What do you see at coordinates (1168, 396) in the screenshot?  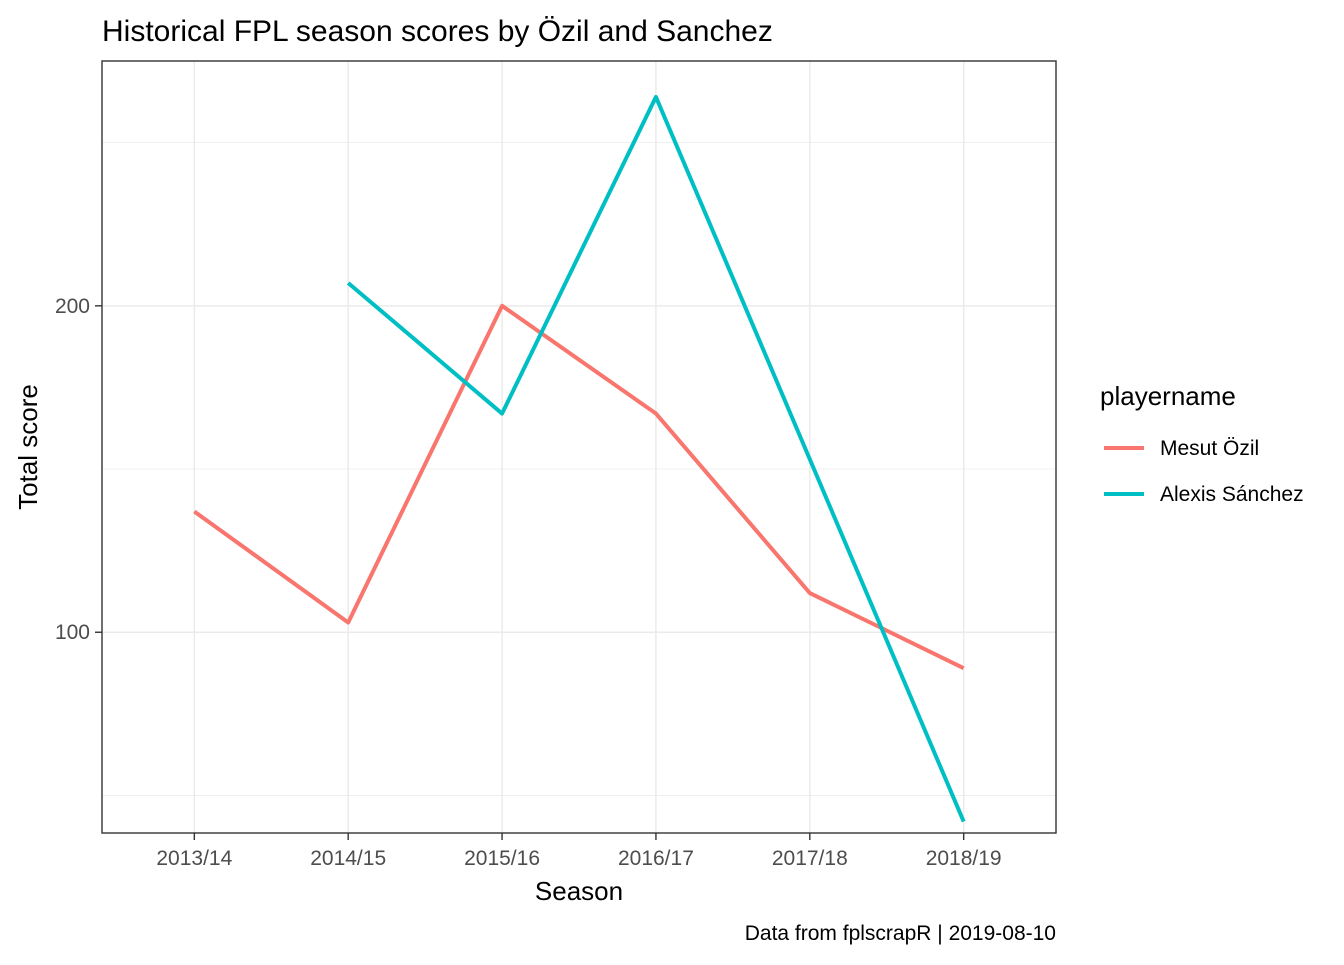 I see `legend-title: playername` at bounding box center [1168, 396].